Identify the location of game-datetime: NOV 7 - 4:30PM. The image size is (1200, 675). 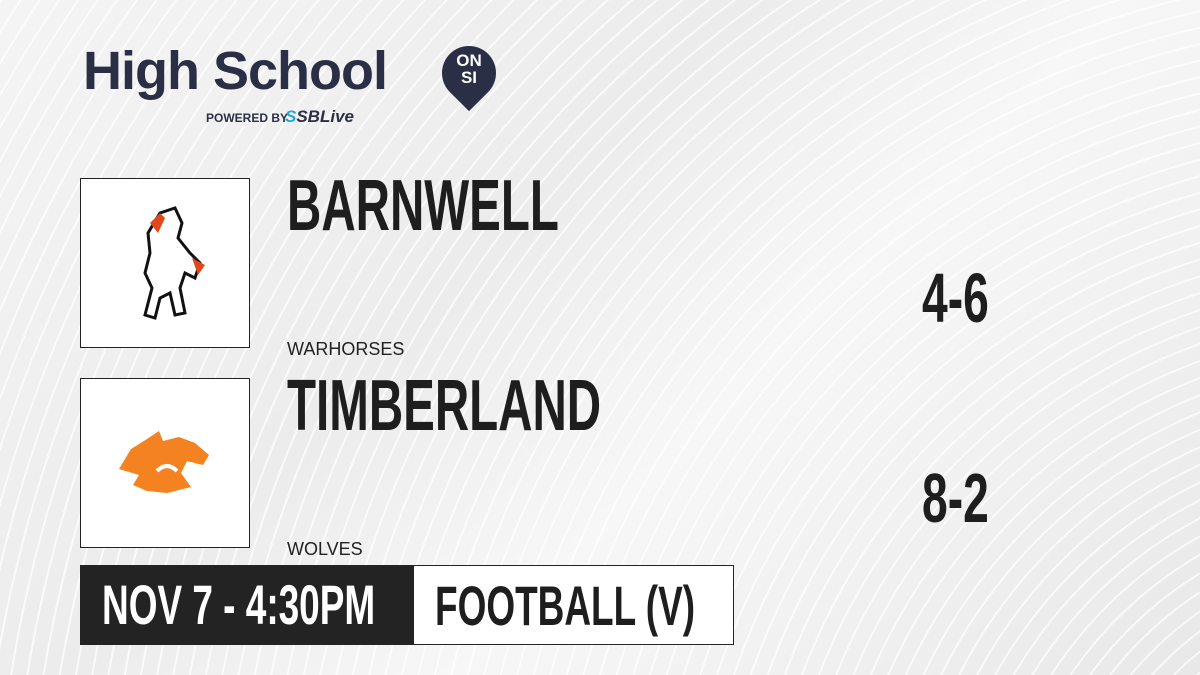
(239, 604).